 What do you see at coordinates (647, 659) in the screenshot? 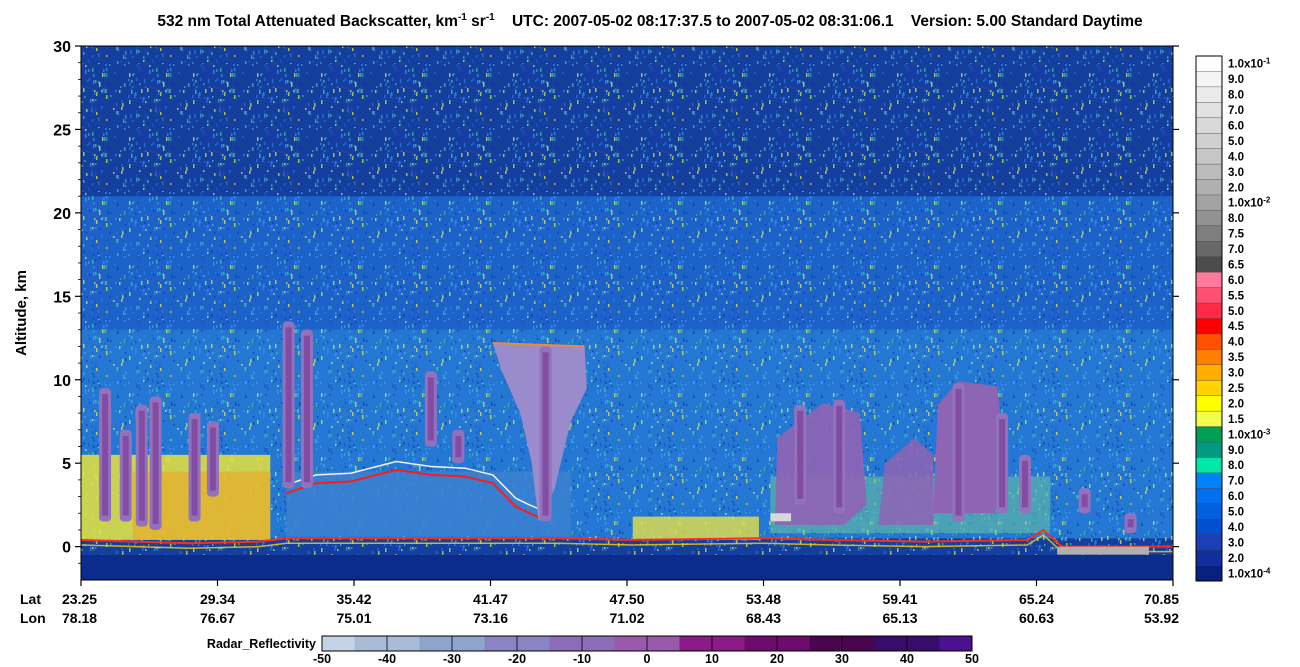
I see `radar-tick-label: 0` at bounding box center [647, 659].